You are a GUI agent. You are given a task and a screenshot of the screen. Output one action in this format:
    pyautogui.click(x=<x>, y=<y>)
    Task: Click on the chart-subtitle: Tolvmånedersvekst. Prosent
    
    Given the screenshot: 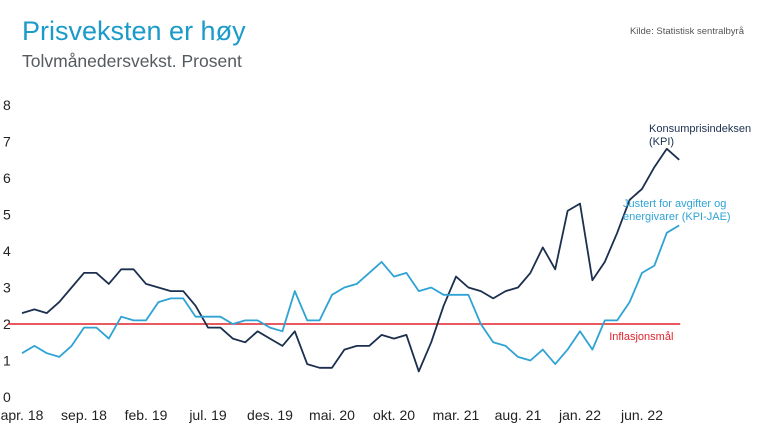 What is the action you would take?
    pyautogui.click(x=132, y=61)
    